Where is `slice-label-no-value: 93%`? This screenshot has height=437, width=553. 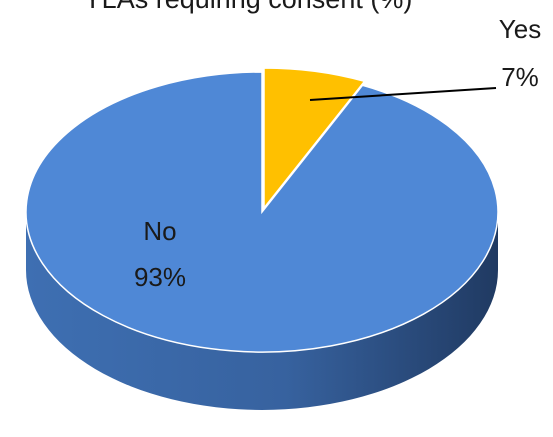
slice-label-no-value: 93% is located at coordinates (160, 277).